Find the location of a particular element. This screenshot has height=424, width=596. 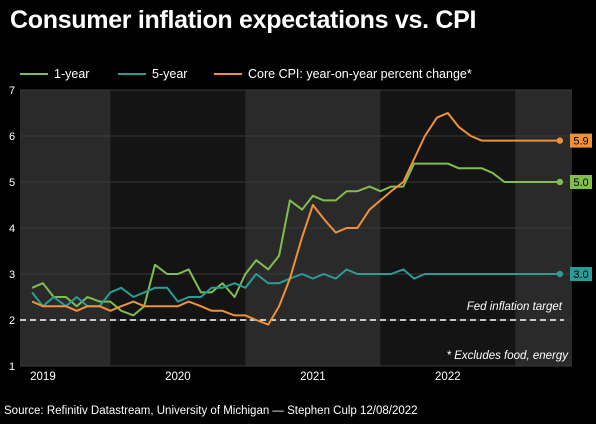

x-tick-label: 2020 is located at coordinates (178, 377).